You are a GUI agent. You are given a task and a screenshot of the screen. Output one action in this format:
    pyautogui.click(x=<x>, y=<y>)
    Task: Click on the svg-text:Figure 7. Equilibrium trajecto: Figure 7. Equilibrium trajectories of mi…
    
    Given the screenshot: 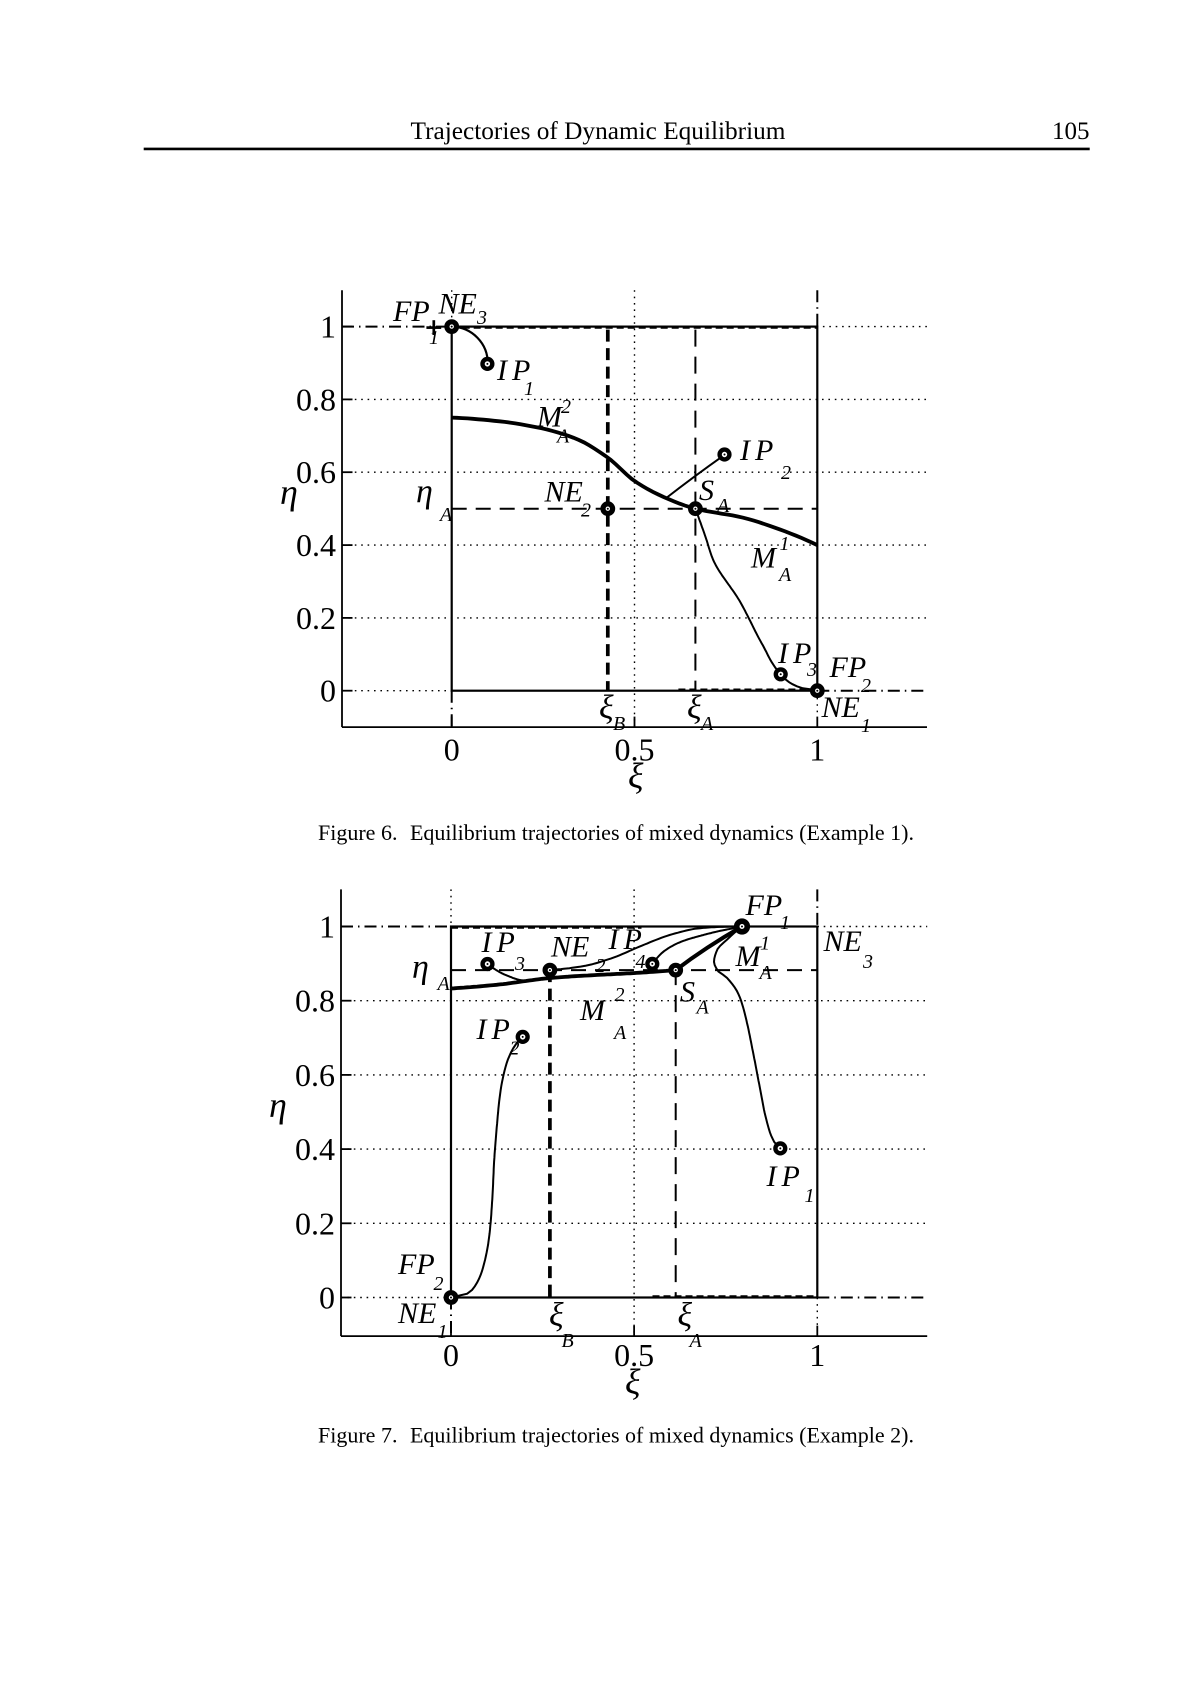 What is the action you would take?
    pyautogui.click(x=616, y=1435)
    